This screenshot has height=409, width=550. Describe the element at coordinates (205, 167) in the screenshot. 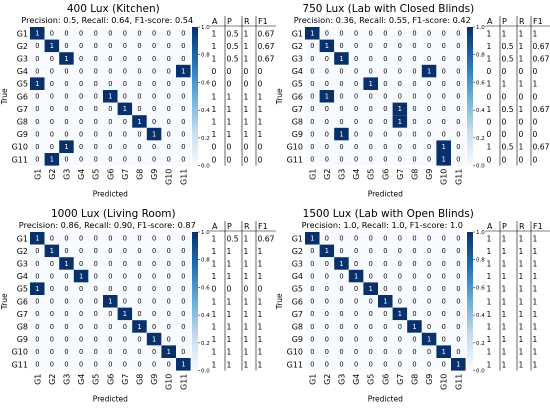

I see `colorbar-tick-label: 0.0` at that location.